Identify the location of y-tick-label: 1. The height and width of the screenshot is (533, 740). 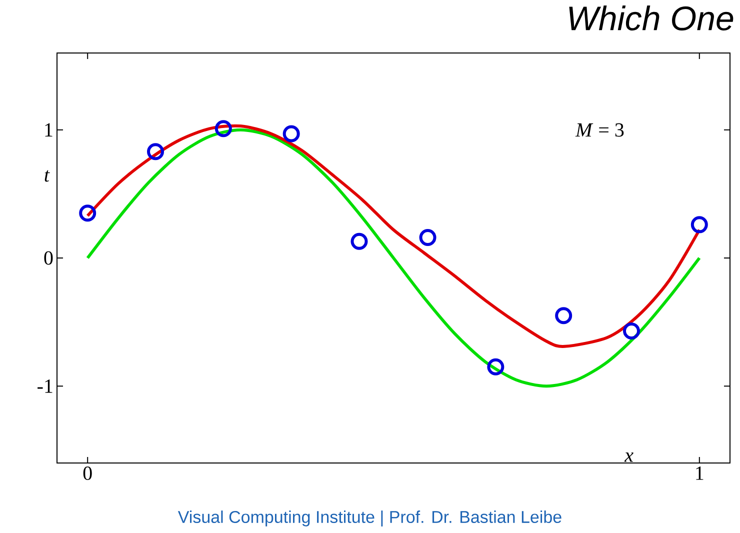
(48, 129).